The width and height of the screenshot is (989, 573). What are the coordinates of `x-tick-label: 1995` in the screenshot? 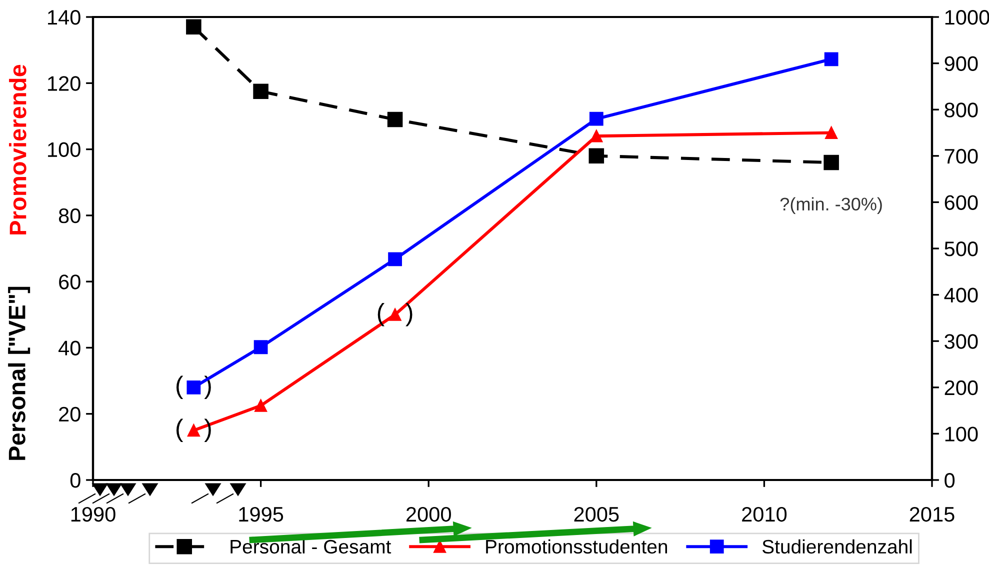 It's located at (261, 514).